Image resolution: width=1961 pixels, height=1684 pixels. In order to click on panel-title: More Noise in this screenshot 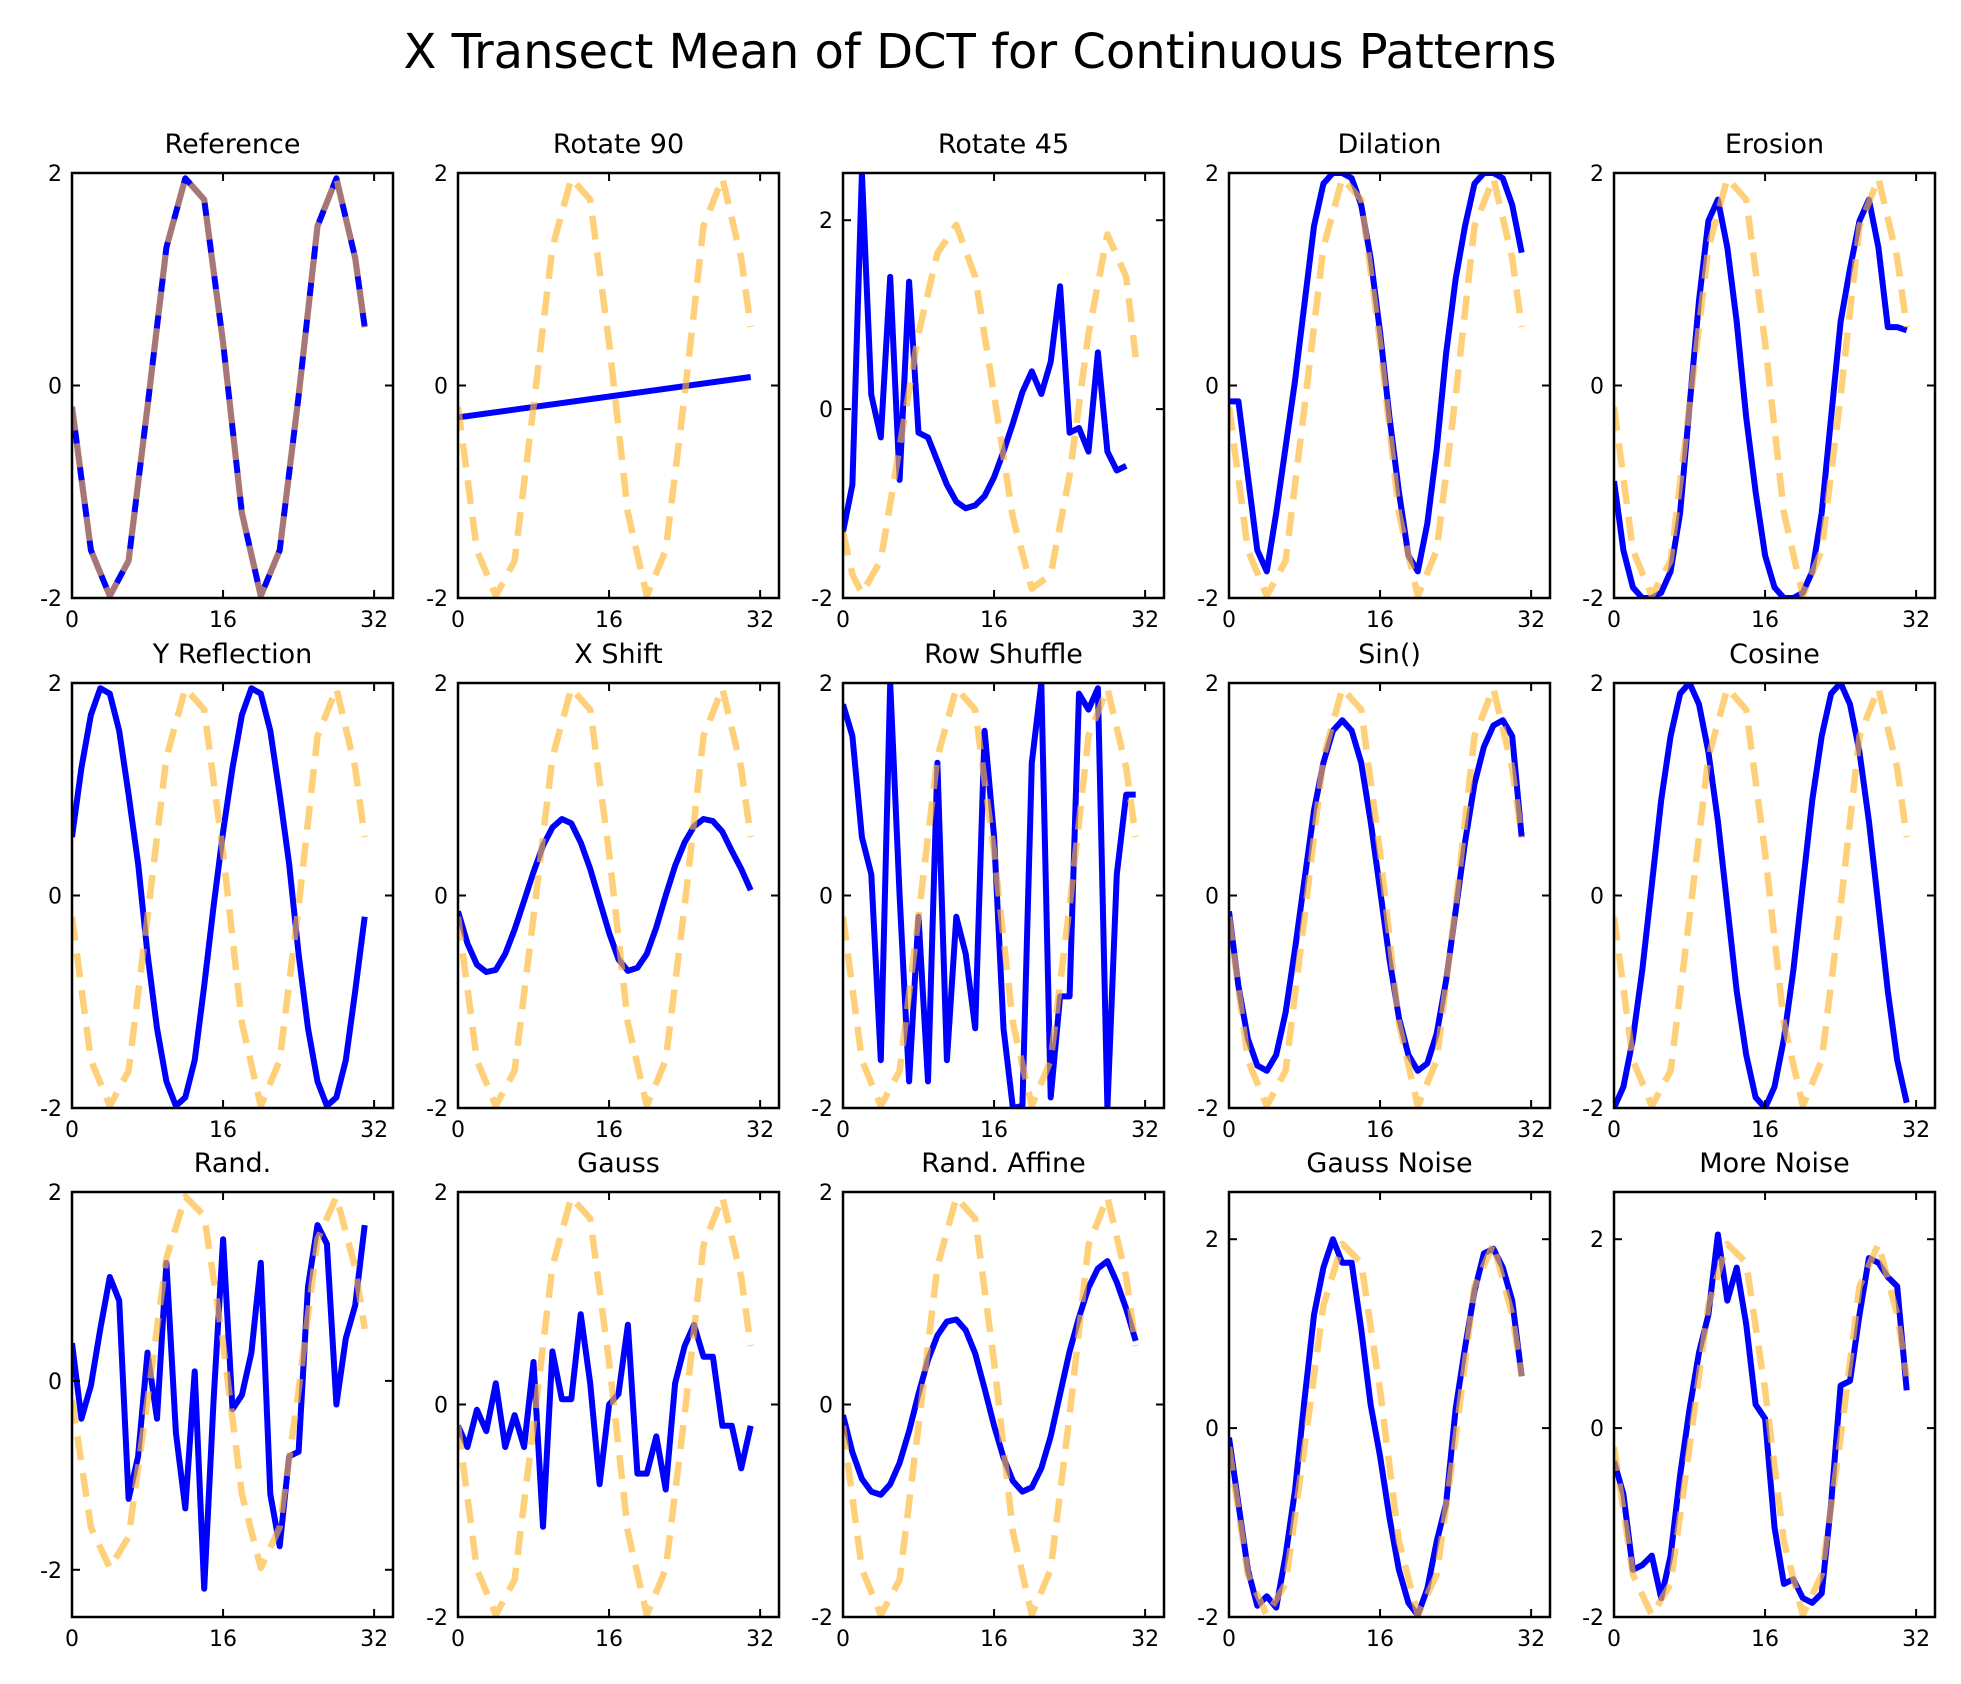, I will do `click(1774, 1163)`.